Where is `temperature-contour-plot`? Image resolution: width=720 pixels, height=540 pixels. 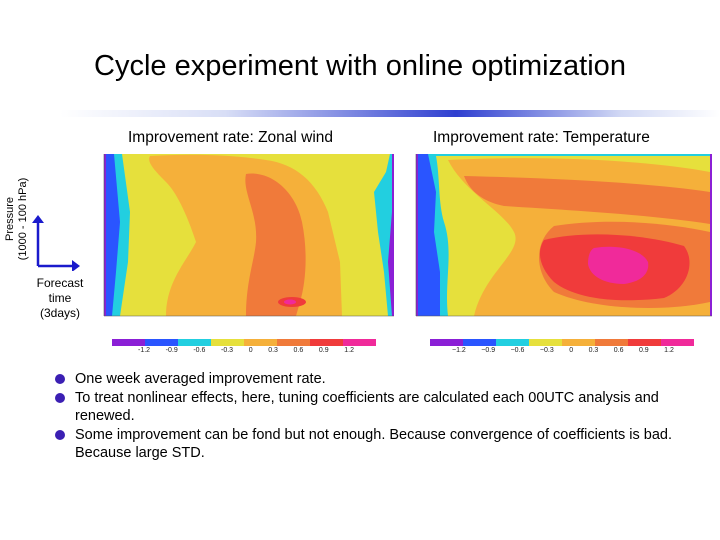
temperature-contour-plot is located at coordinates (560, 241).